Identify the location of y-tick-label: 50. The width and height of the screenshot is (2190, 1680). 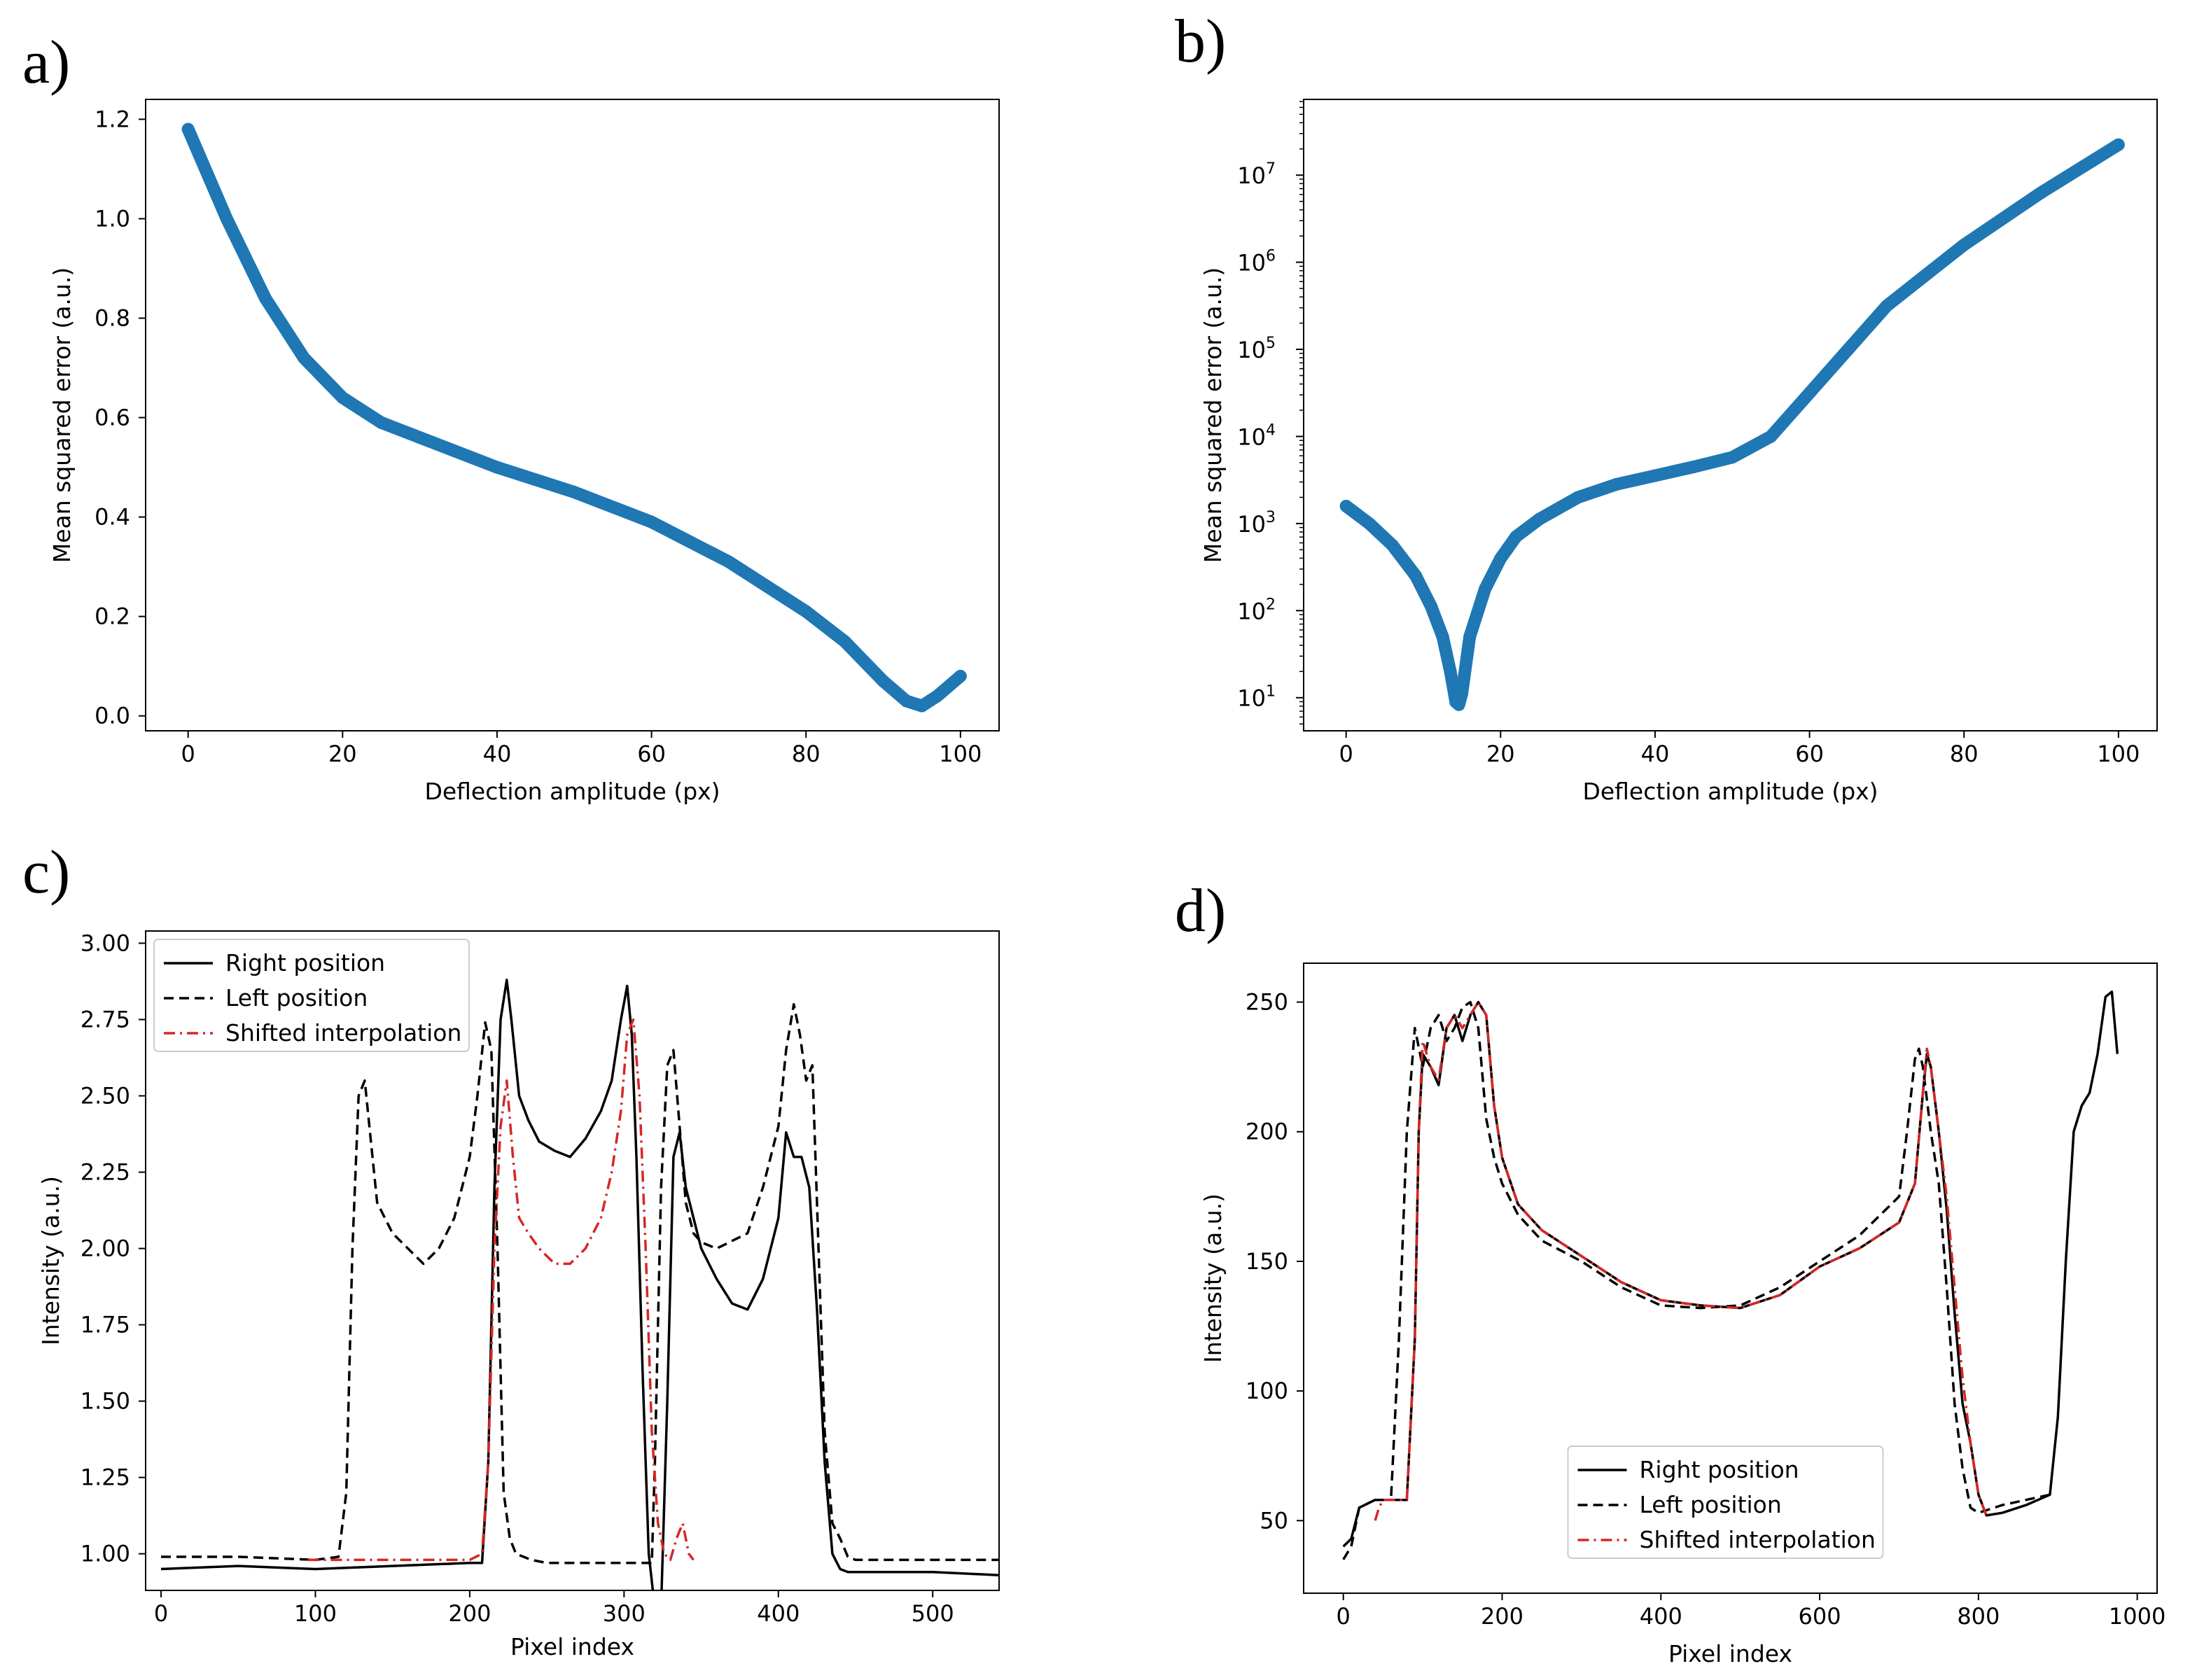
(1274, 1520).